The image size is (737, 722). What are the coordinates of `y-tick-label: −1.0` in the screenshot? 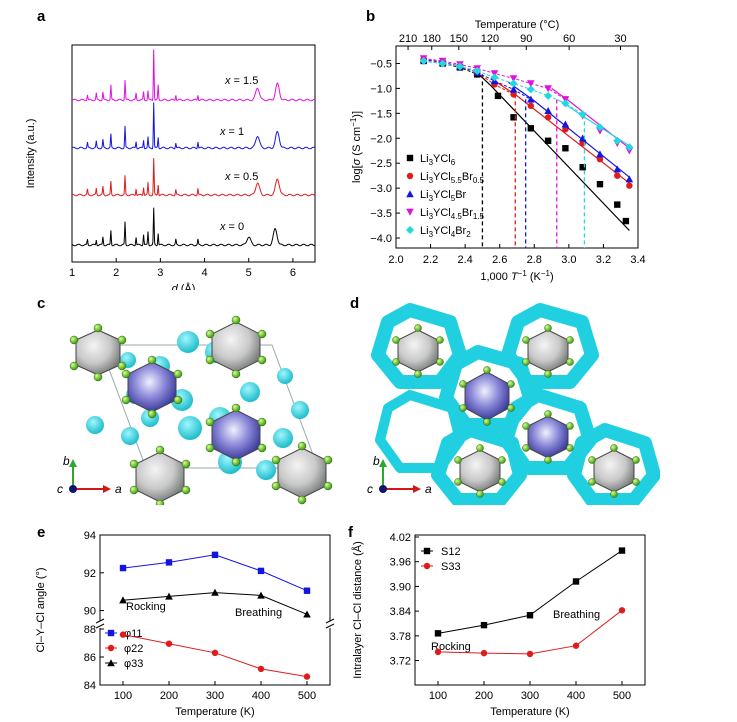 It's located at (381, 89).